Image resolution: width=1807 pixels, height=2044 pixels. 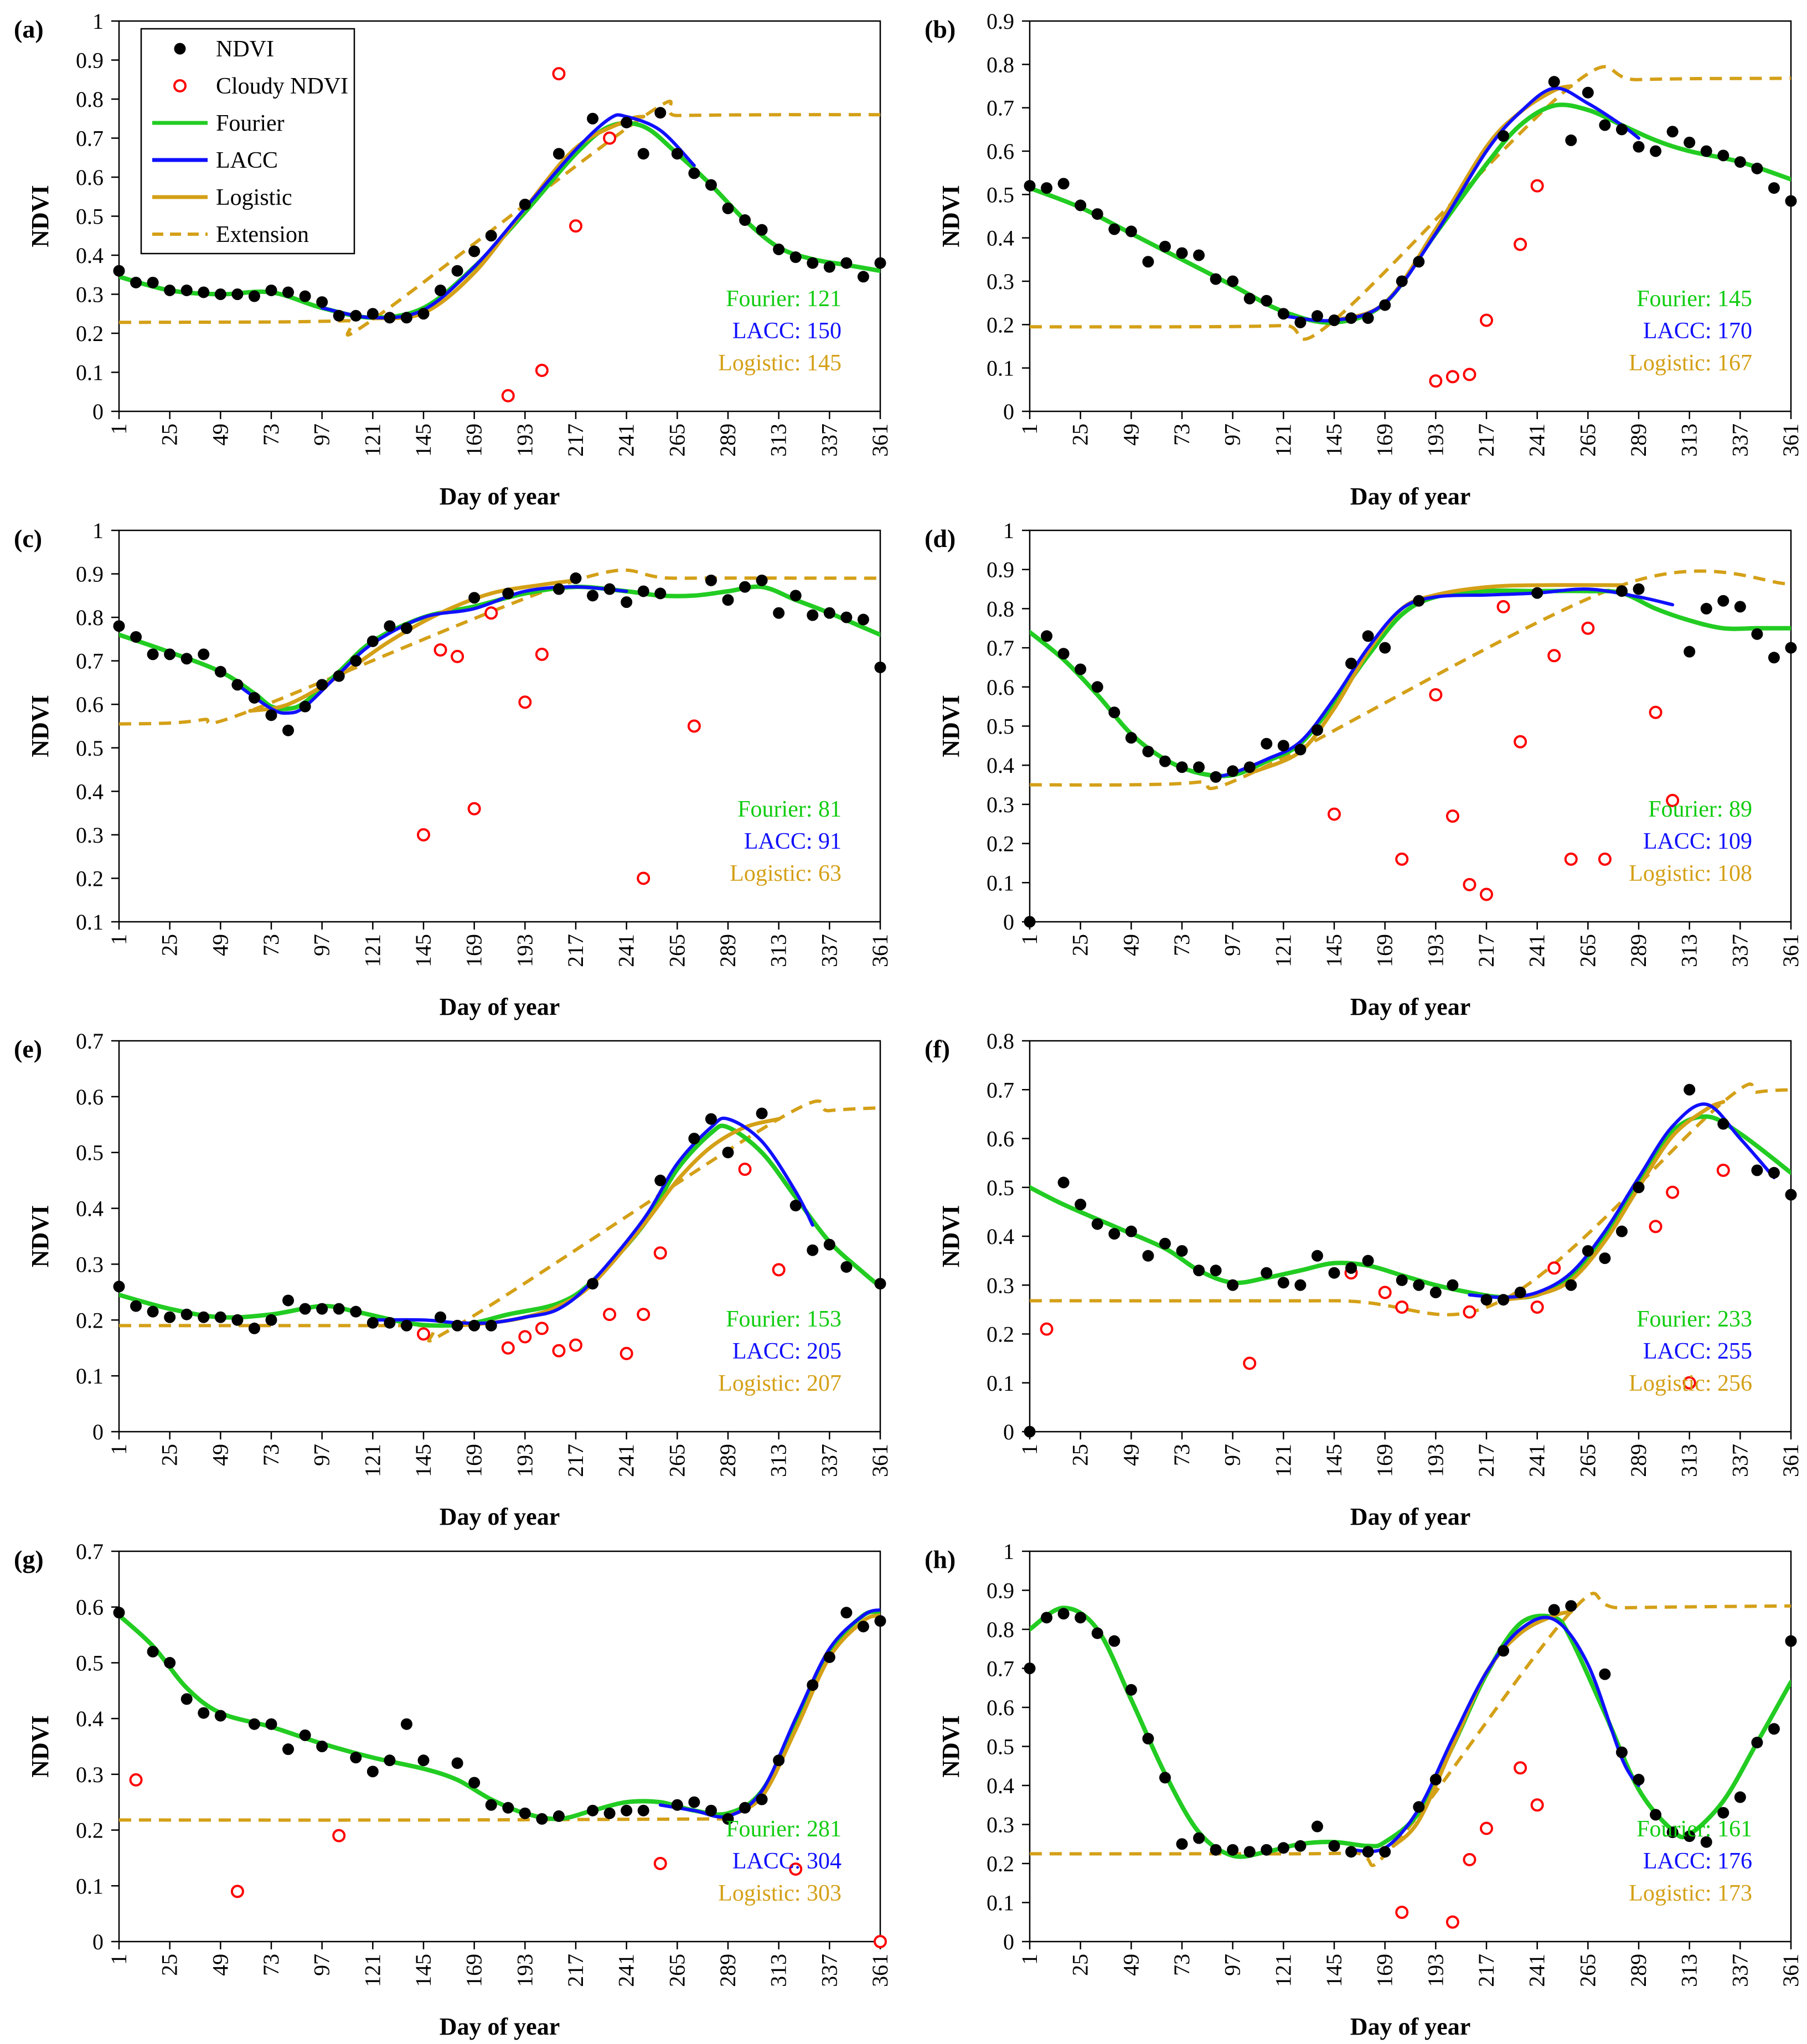 I want to click on legend-lacc-label: LACC, so click(x=247, y=160).